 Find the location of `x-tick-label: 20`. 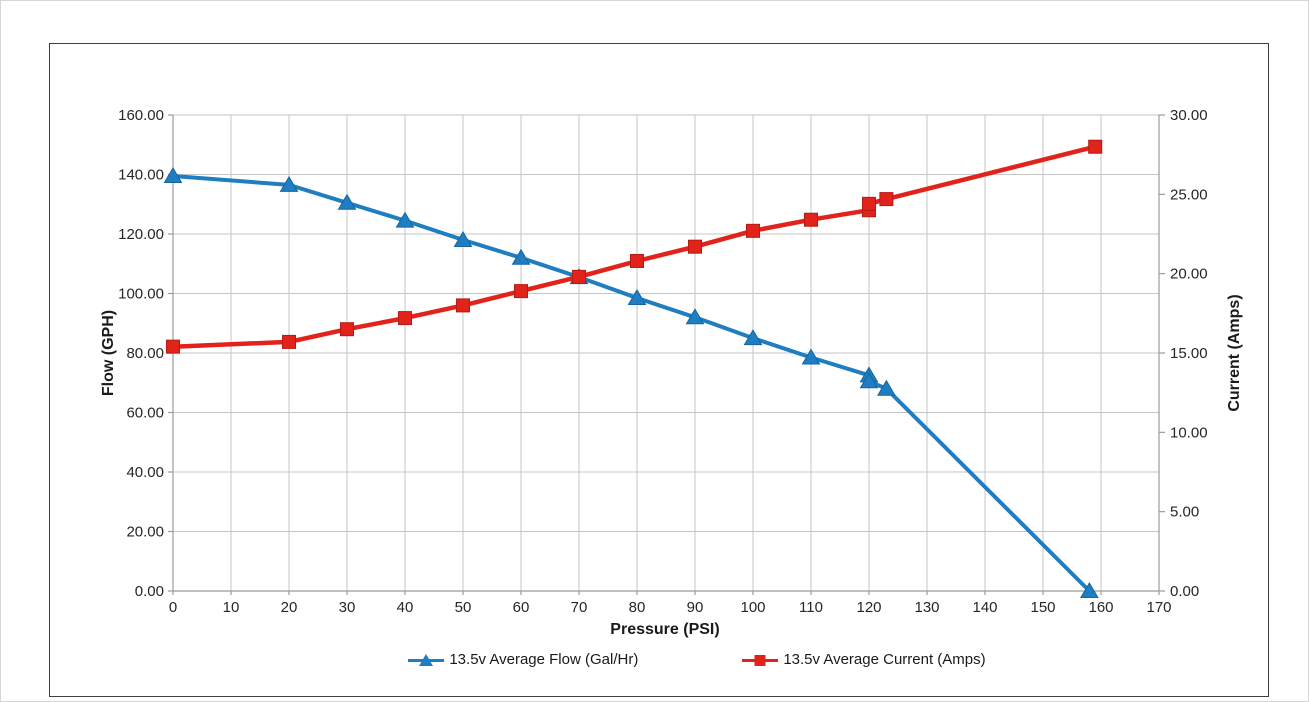

x-tick-label: 20 is located at coordinates (289, 607).